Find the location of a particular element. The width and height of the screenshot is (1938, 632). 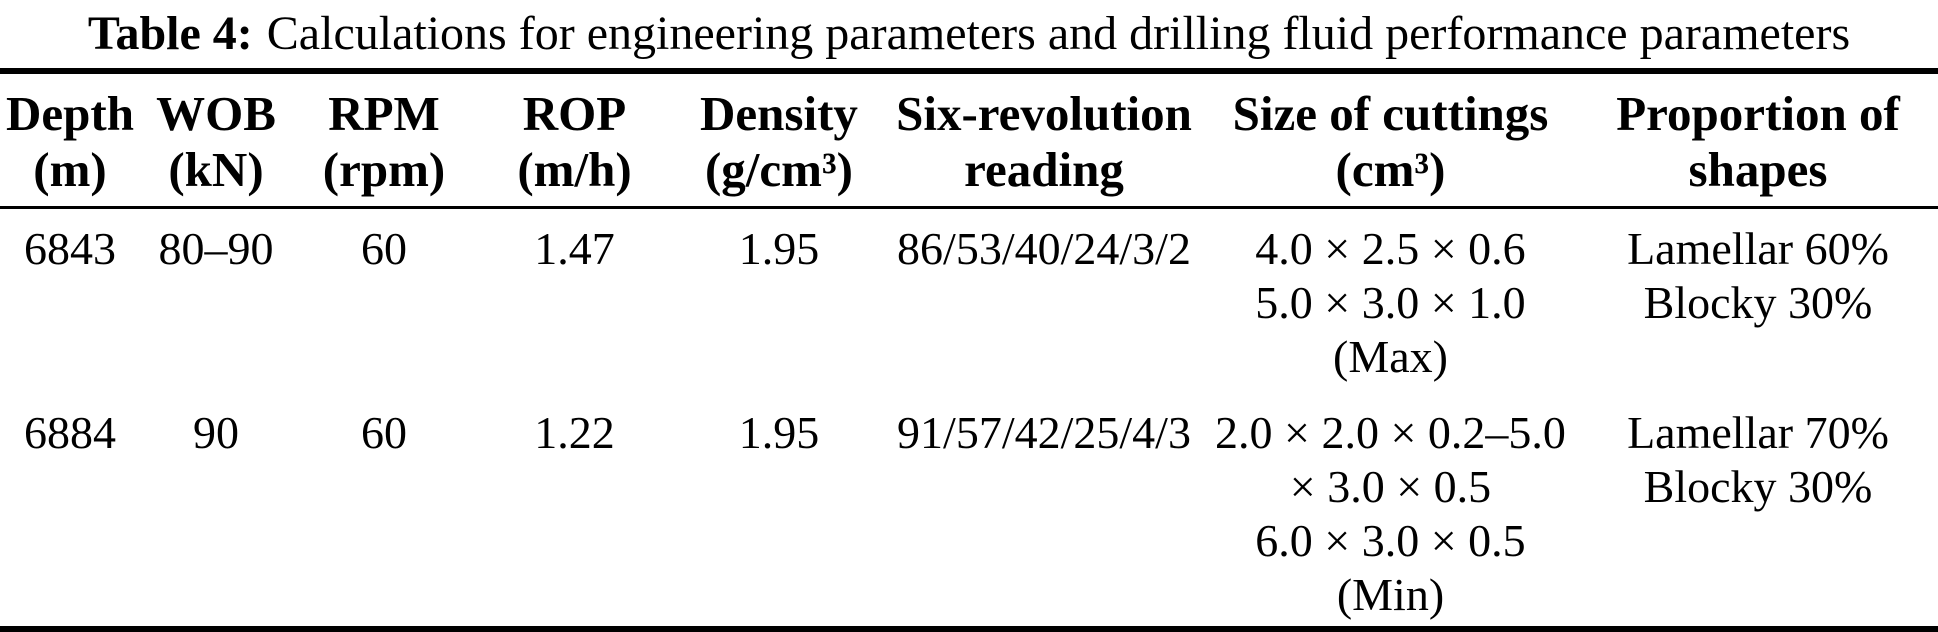

header-line: Six-revolution is located at coordinates (1044, 113).